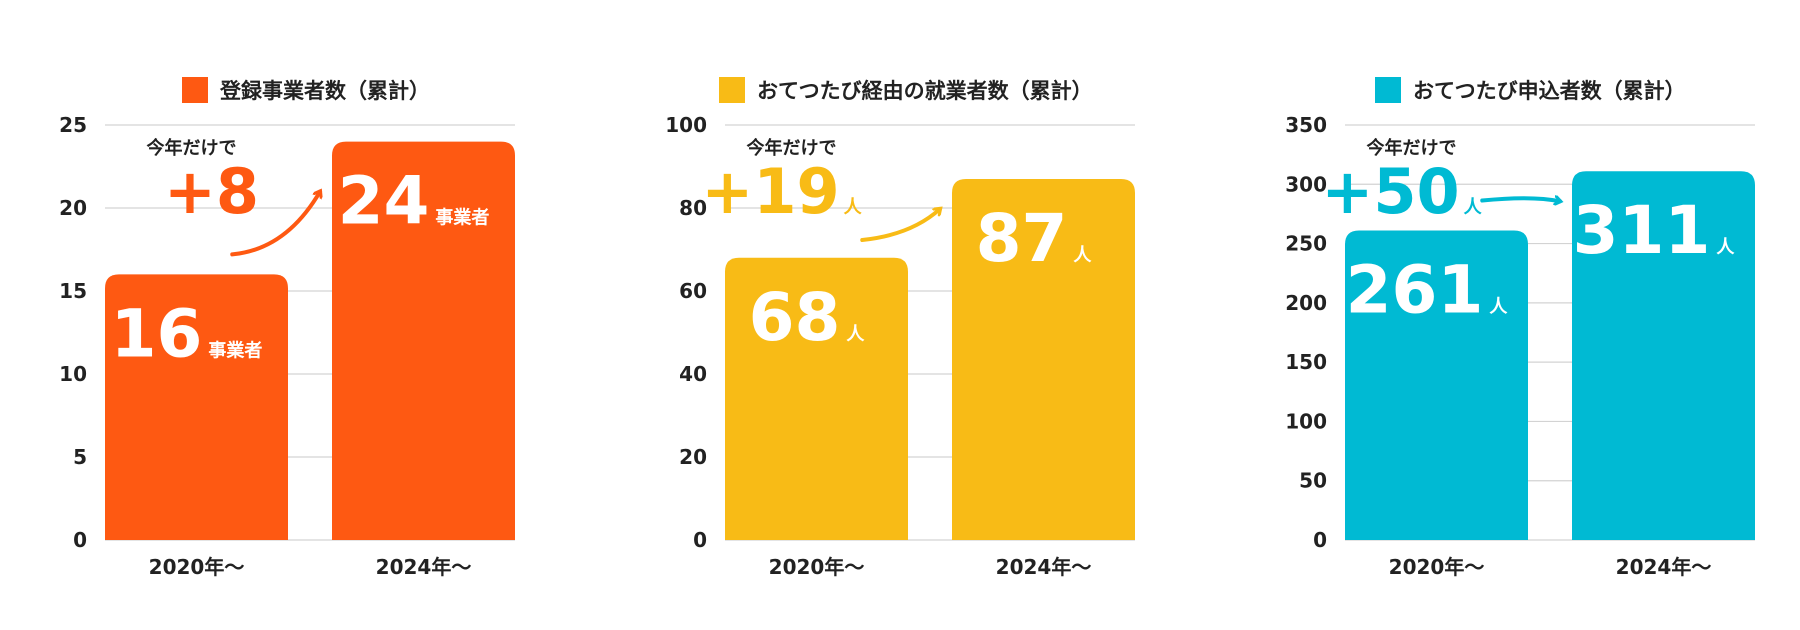 This screenshot has width=1800, height=630. I want to click on data-label: 261 人, so click(1427, 290).